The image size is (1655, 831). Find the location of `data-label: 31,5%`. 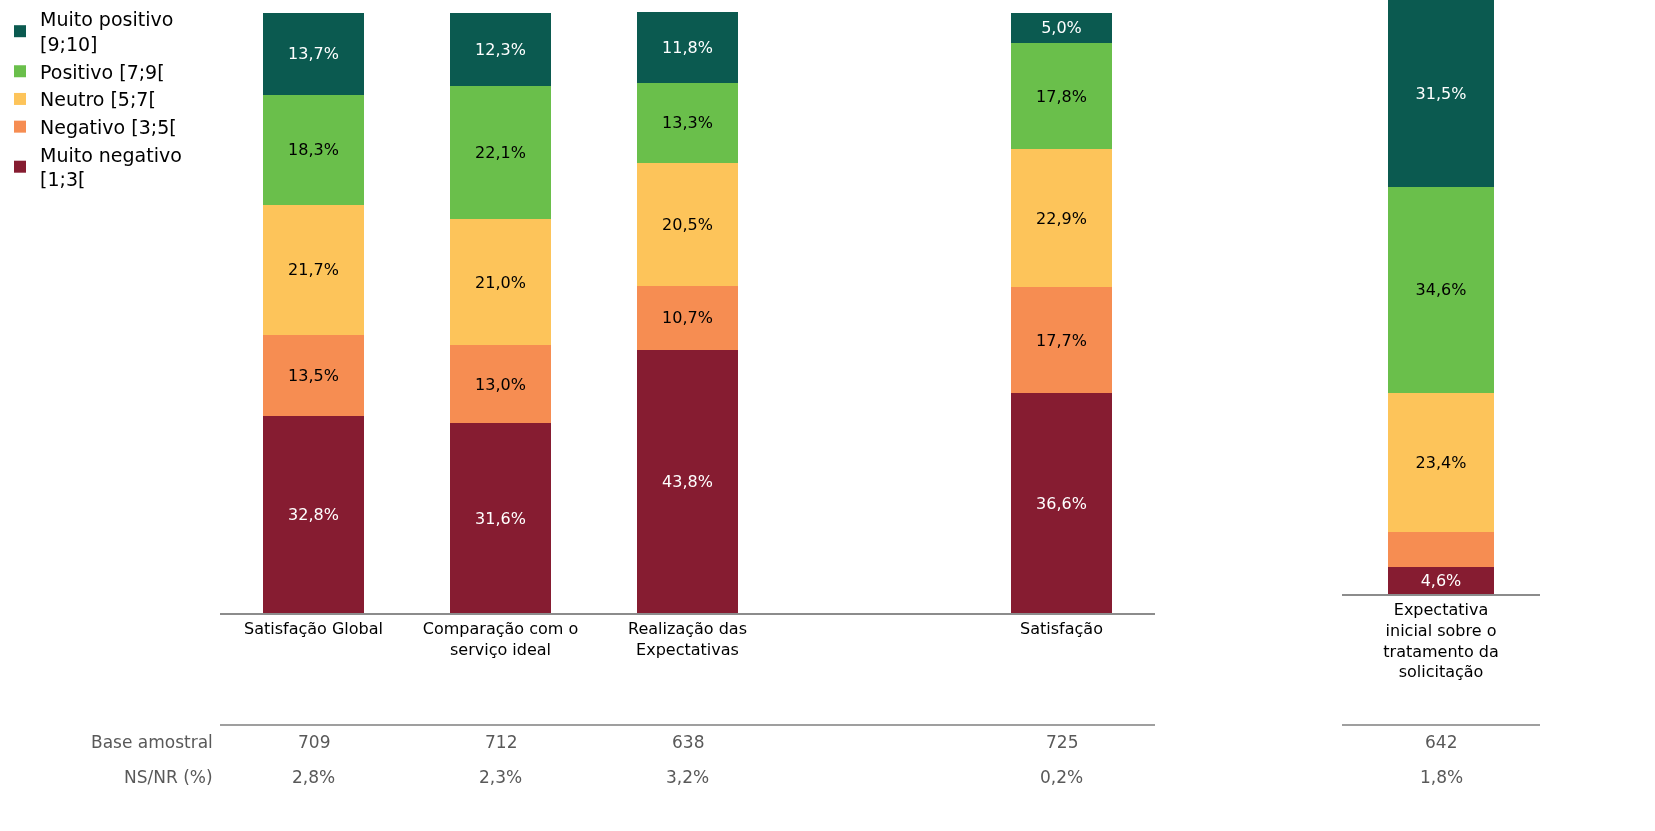

data-label: 31,5% is located at coordinates (1441, 94).